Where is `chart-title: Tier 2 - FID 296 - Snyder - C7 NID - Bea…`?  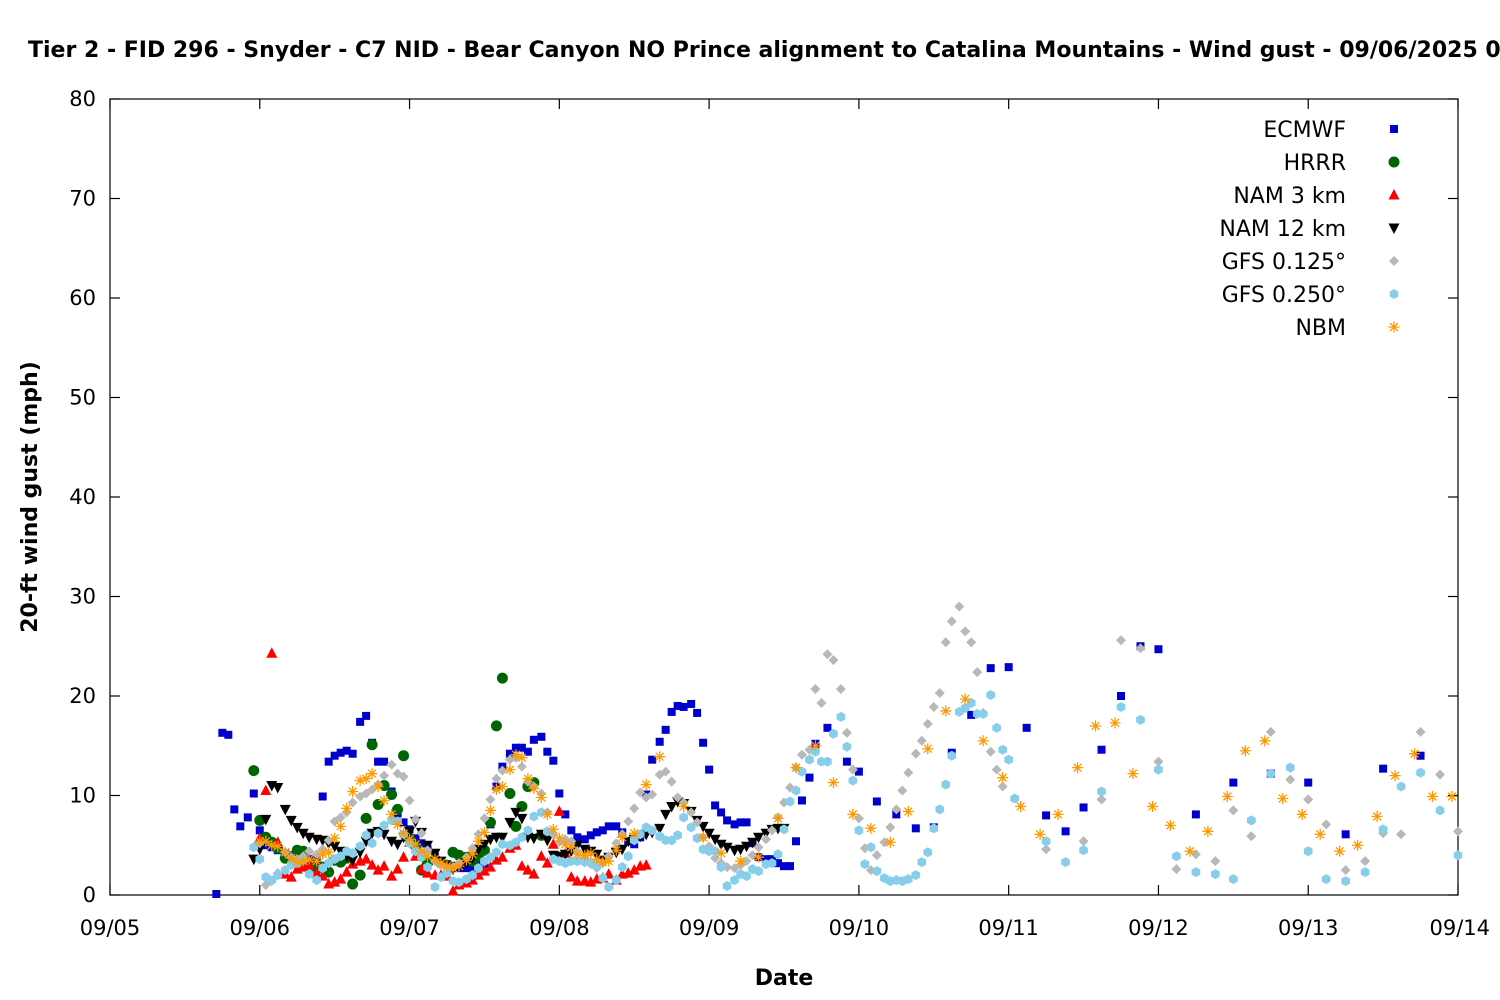
chart-title: Tier 2 - FID 296 - Snyder - C7 NID - Bea… is located at coordinates (764, 50).